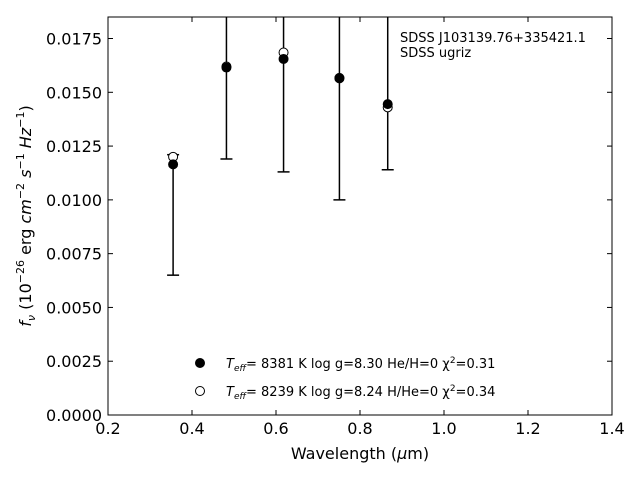 This screenshot has width=640, height=480. I want to click on y-tick-label: 0.0075, so click(74, 254).